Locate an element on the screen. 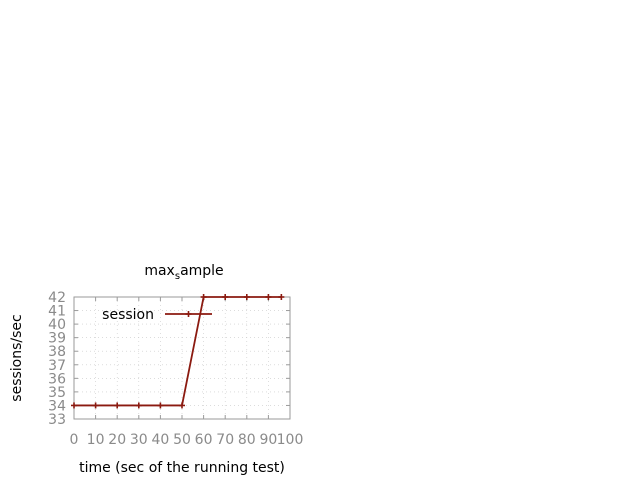  legend-label-session: session is located at coordinates (128, 315).